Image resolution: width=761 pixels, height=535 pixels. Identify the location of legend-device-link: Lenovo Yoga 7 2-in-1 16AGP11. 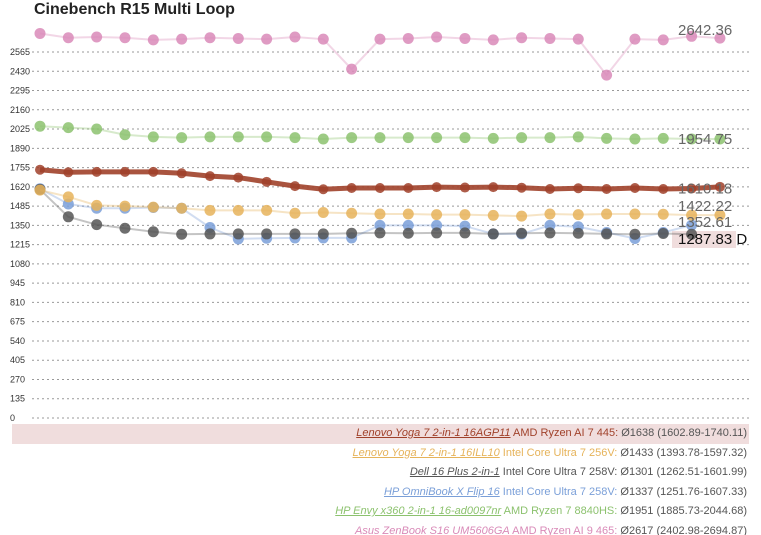
(433, 433).